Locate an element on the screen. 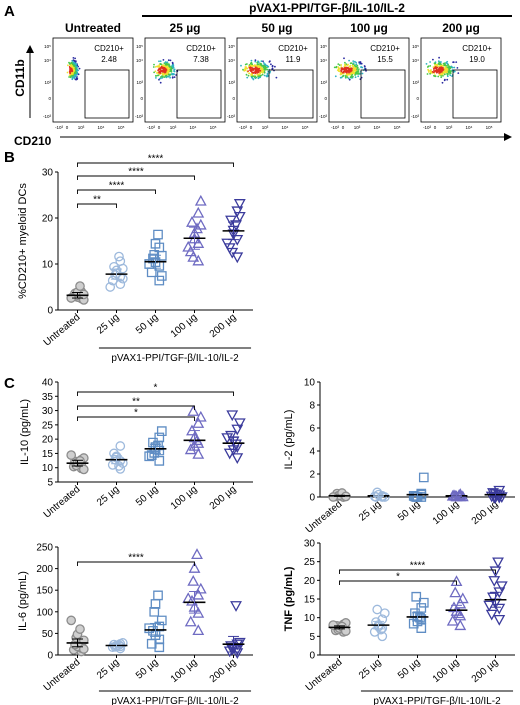 This screenshot has width=520, height=705. x-tick-label: 100 µg is located at coordinates (184, 671).